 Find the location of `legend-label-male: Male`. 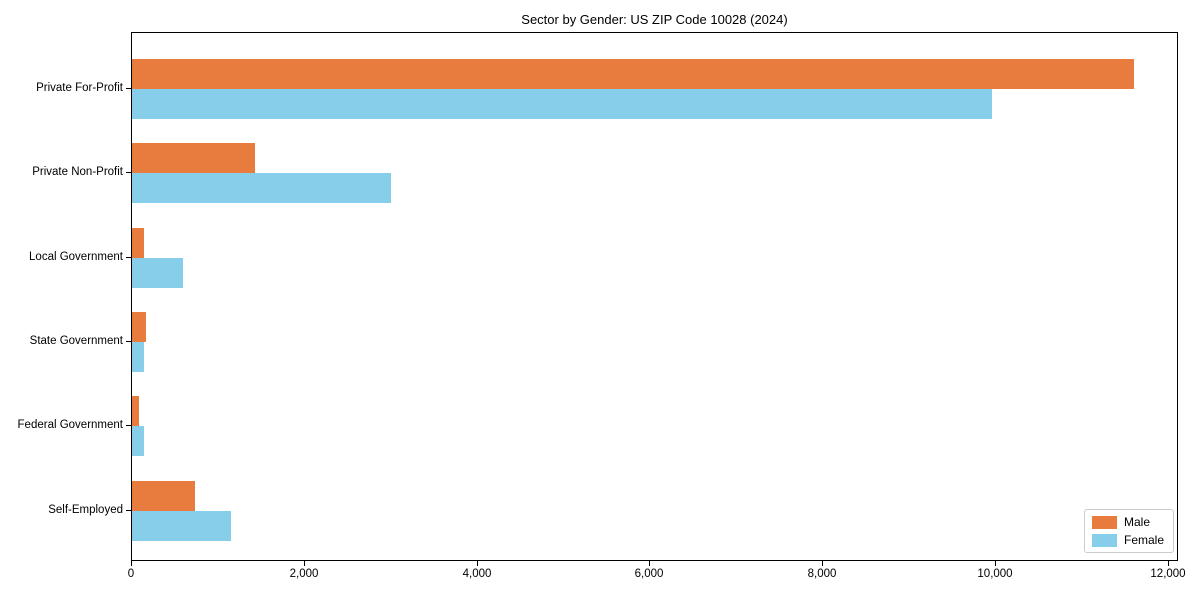

legend-label-male: Male is located at coordinates (1136, 522).